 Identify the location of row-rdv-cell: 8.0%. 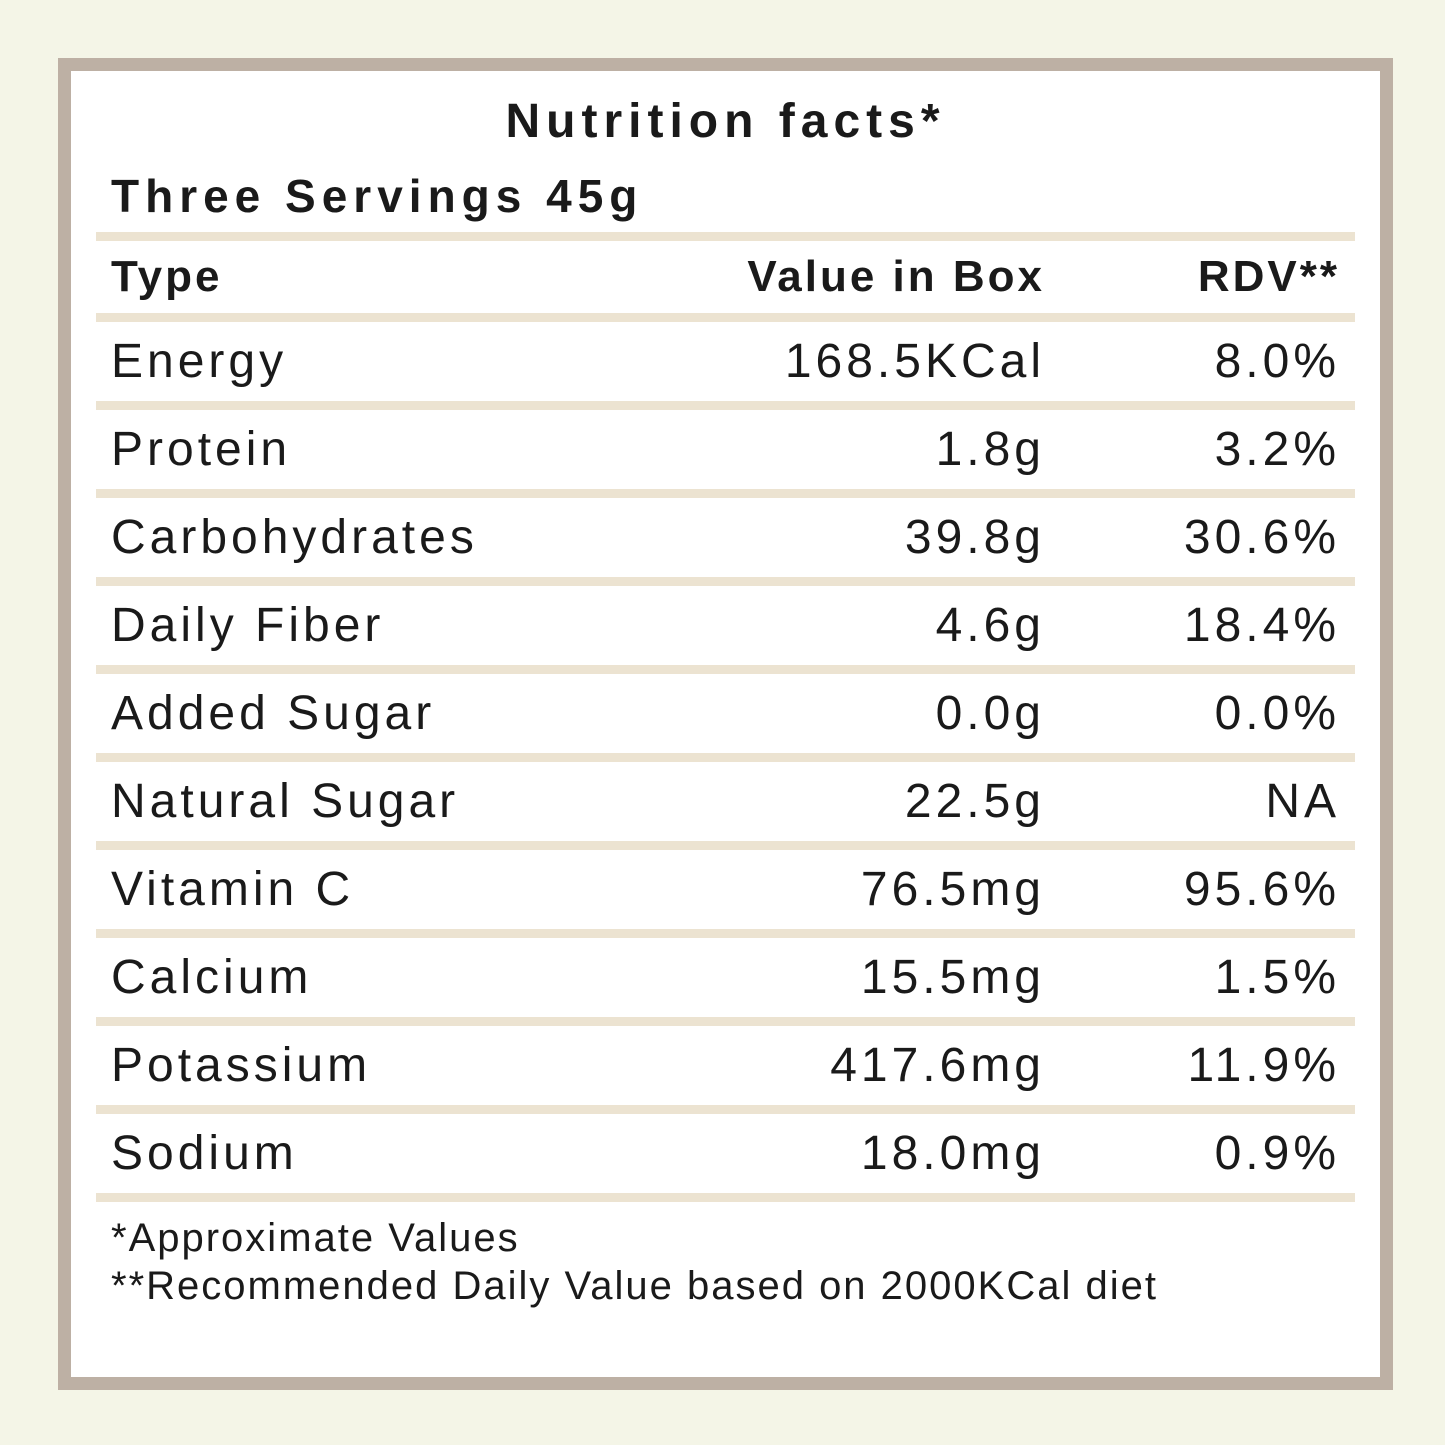
(1277, 361).